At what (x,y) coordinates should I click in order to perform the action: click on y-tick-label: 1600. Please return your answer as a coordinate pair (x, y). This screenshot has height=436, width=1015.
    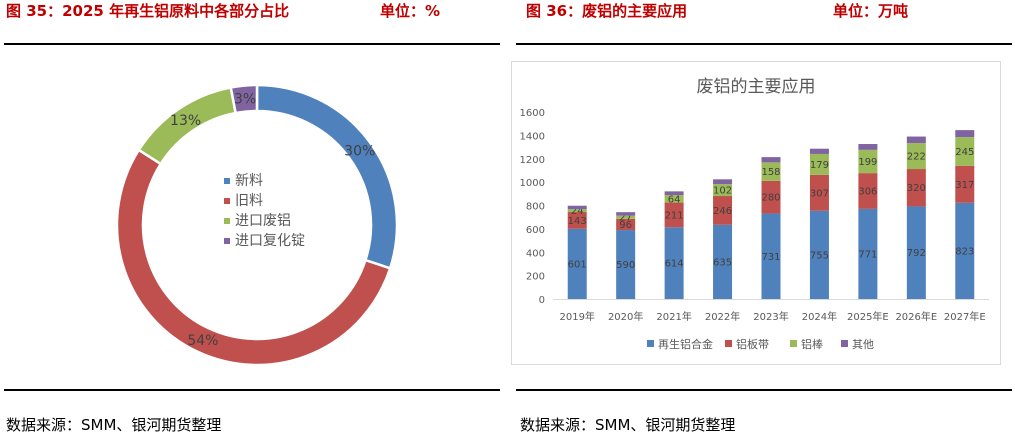
    Looking at the image, I should click on (532, 113).